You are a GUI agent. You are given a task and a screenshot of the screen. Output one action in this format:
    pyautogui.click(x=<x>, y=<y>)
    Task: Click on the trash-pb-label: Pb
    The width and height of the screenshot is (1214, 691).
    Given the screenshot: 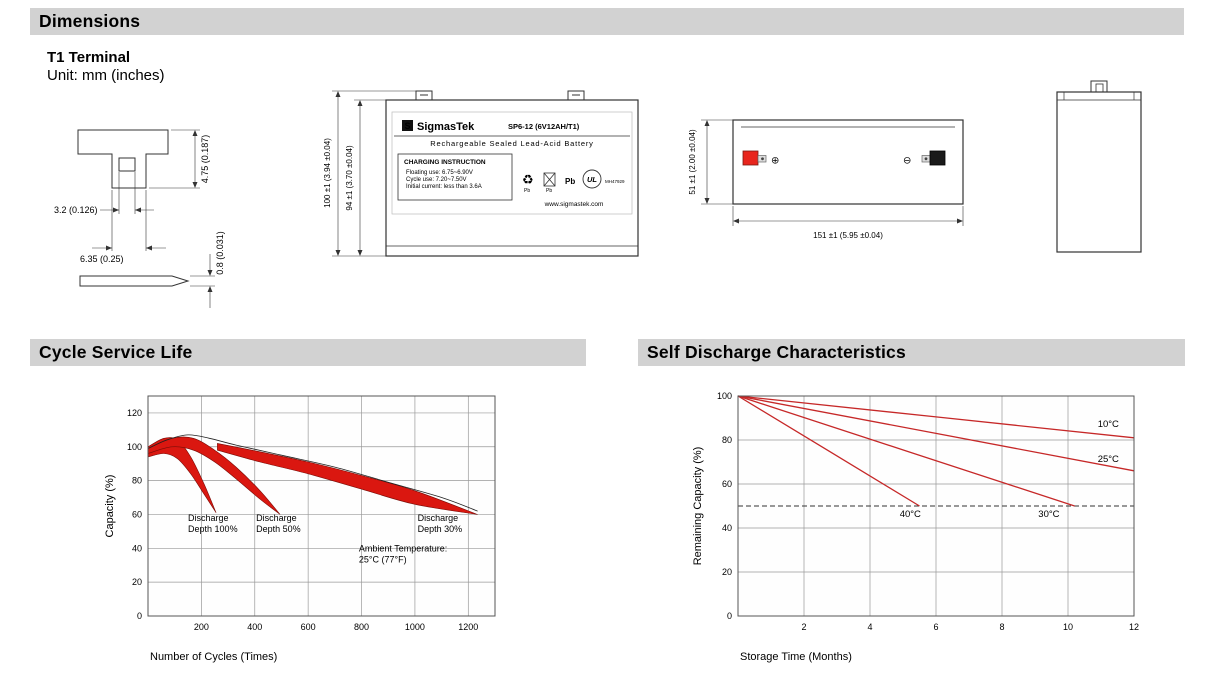 What is the action you would take?
    pyautogui.click(x=549, y=191)
    